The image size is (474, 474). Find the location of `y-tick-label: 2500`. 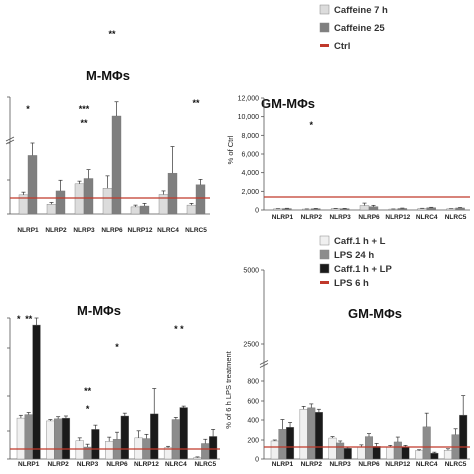

y-tick-label: 2500 is located at coordinates (251, 345).